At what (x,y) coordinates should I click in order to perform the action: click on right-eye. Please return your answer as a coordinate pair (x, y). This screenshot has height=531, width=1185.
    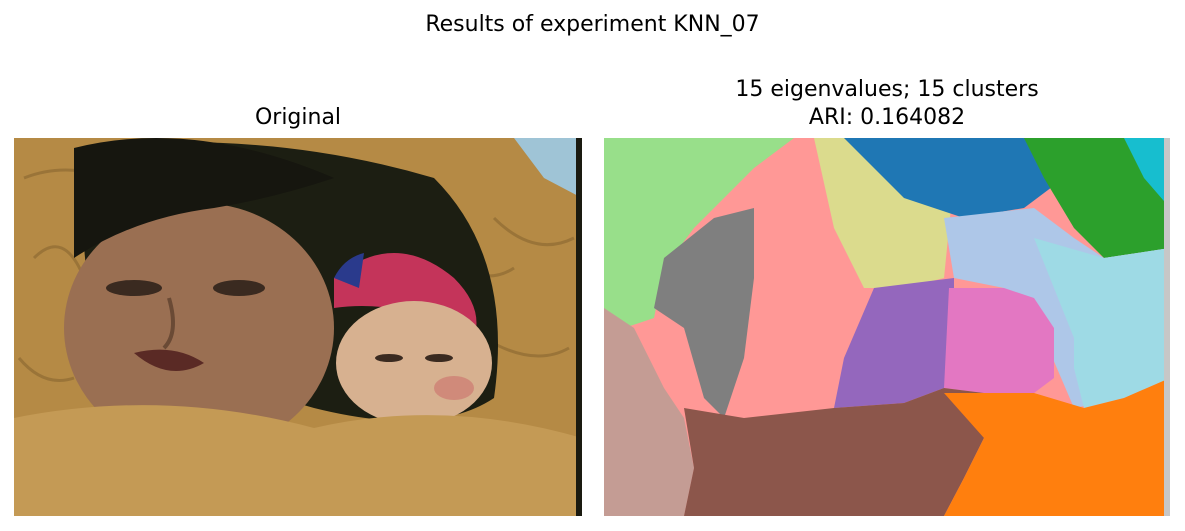
    Looking at the image, I should click on (239, 288).